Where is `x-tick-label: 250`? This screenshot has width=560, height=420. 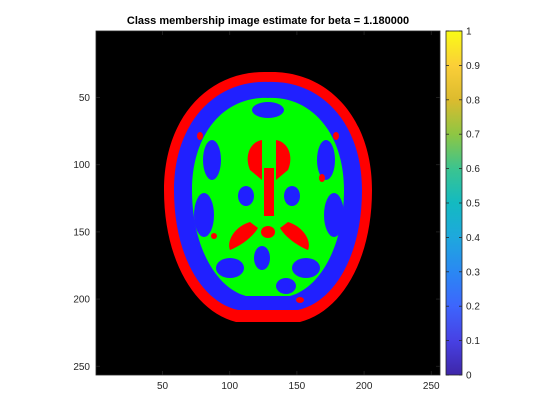
x-tick-label: 250 is located at coordinates (431, 386).